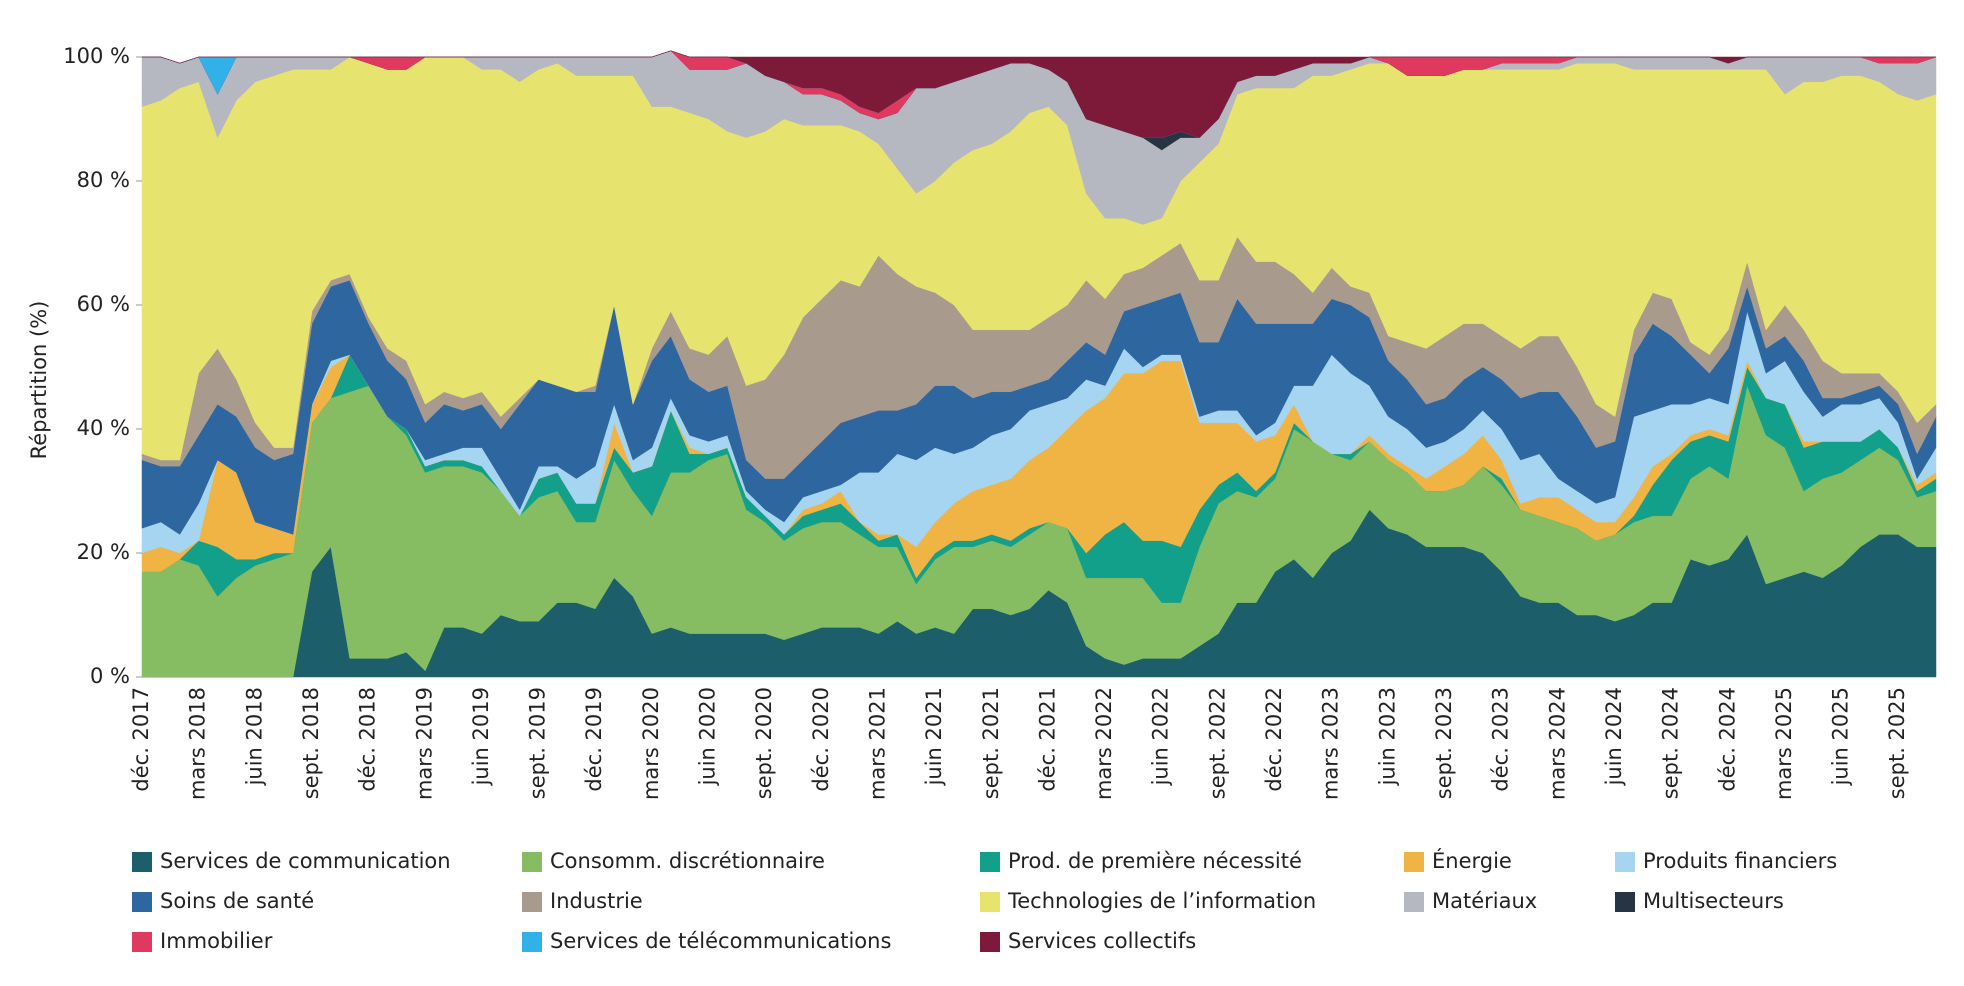 The height and width of the screenshot is (986, 1964). I want to click on y-tick-label: 60 %, so click(103, 304).